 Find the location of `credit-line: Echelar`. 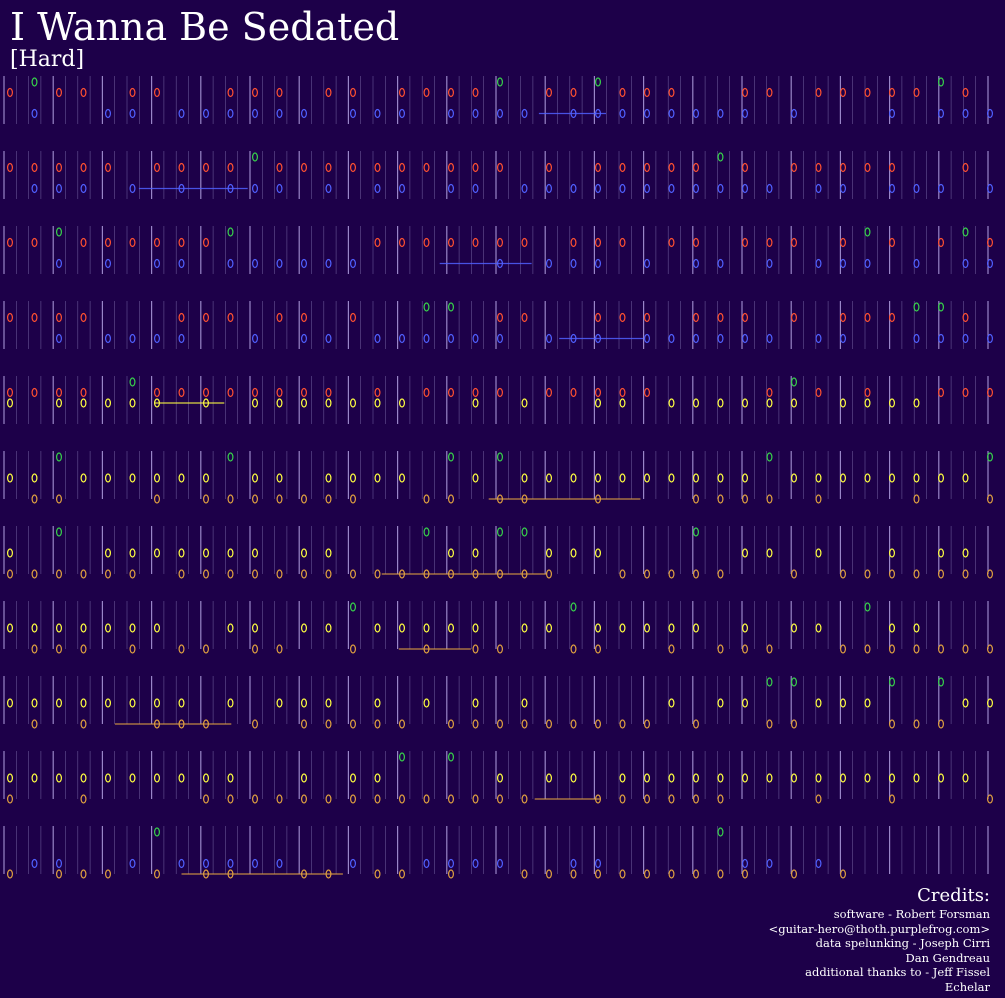

credit-line: Echelar is located at coordinates (967, 986).